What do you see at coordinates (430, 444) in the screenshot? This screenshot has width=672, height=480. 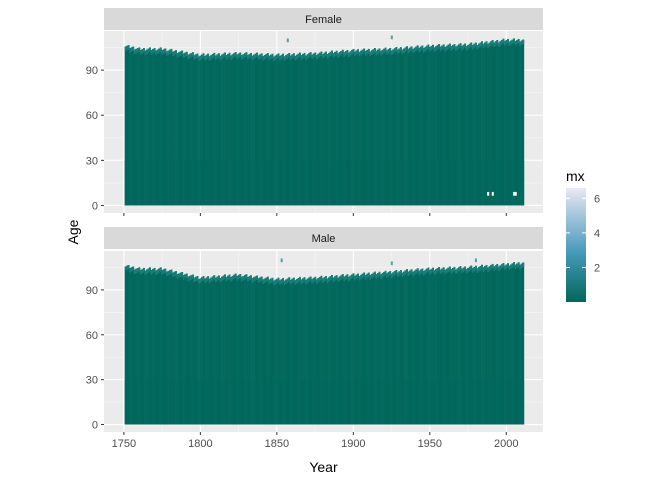 I see `x-tick-label: 1950` at bounding box center [430, 444].